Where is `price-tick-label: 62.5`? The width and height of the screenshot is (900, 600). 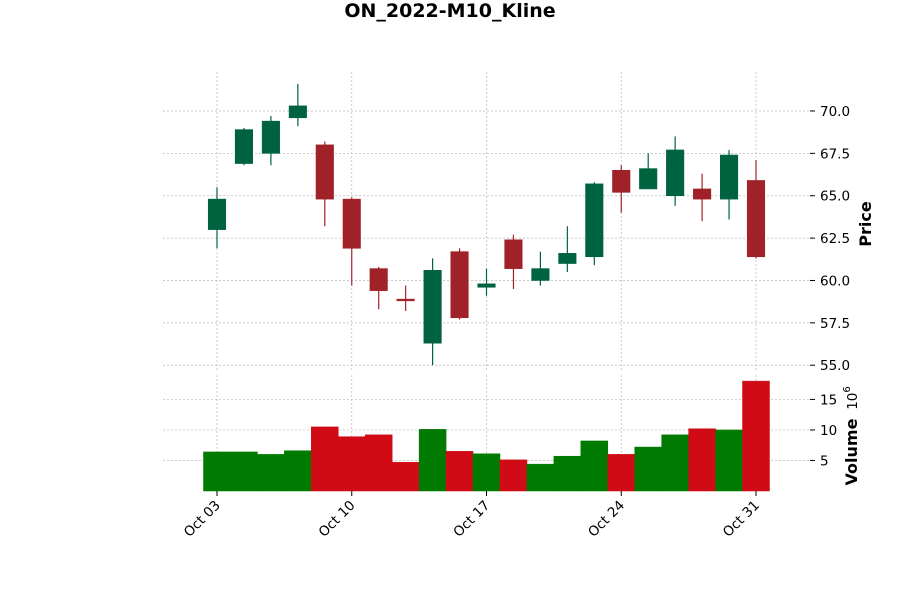
price-tick-label: 62.5 is located at coordinates (835, 239).